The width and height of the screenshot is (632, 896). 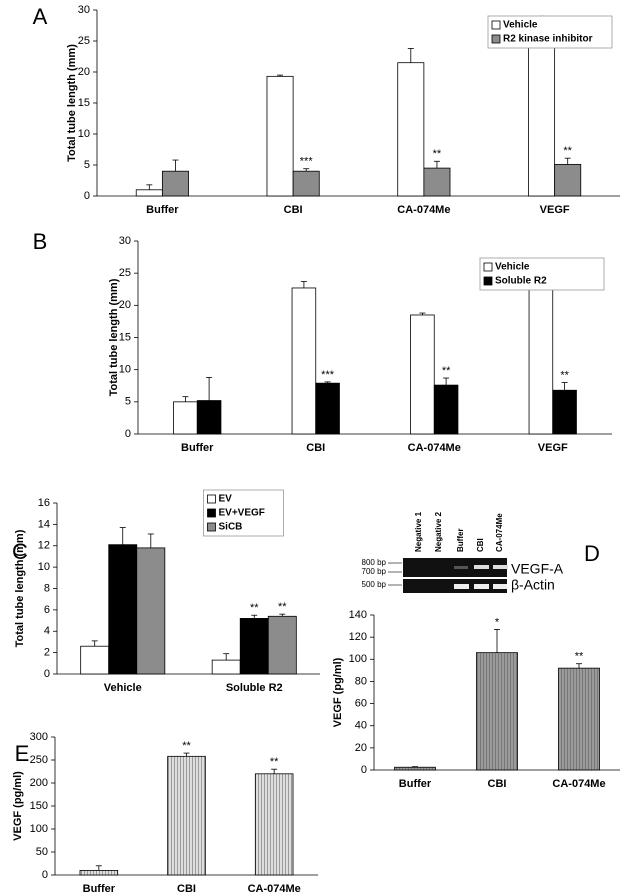 What do you see at coordinates (521, 281) in the screenshot?
I see `legend-label: Soluble R2` at bounding box center [521, 281].